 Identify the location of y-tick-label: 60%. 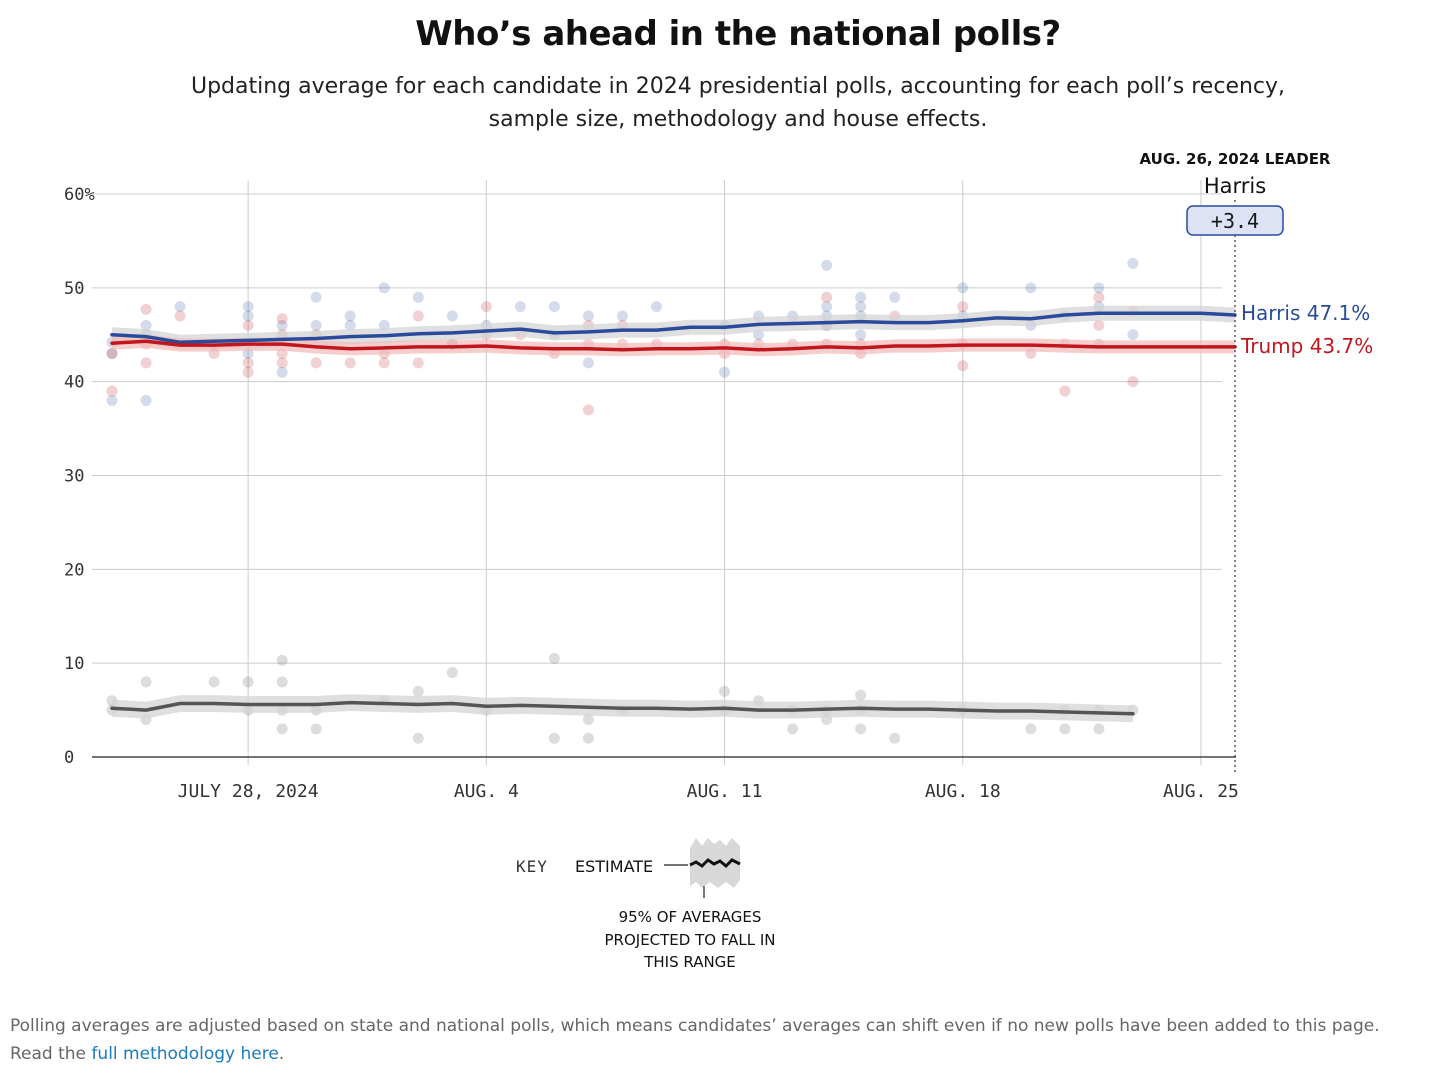
(79, 195).